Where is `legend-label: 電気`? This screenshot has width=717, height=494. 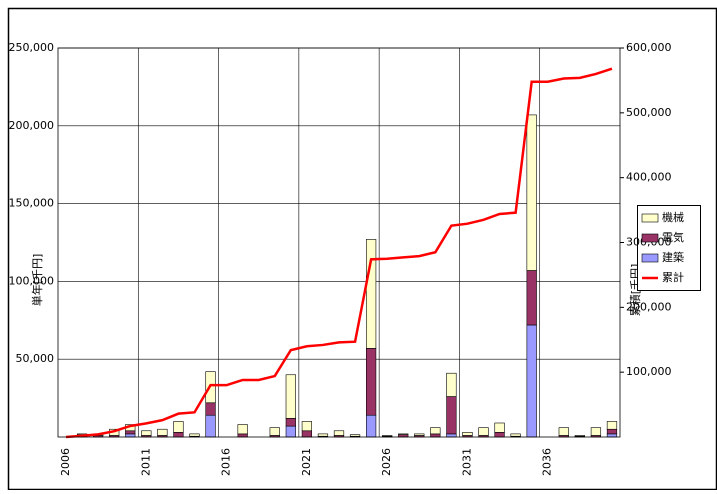
legend-label: 電気 is located at coordinates (673, 237).